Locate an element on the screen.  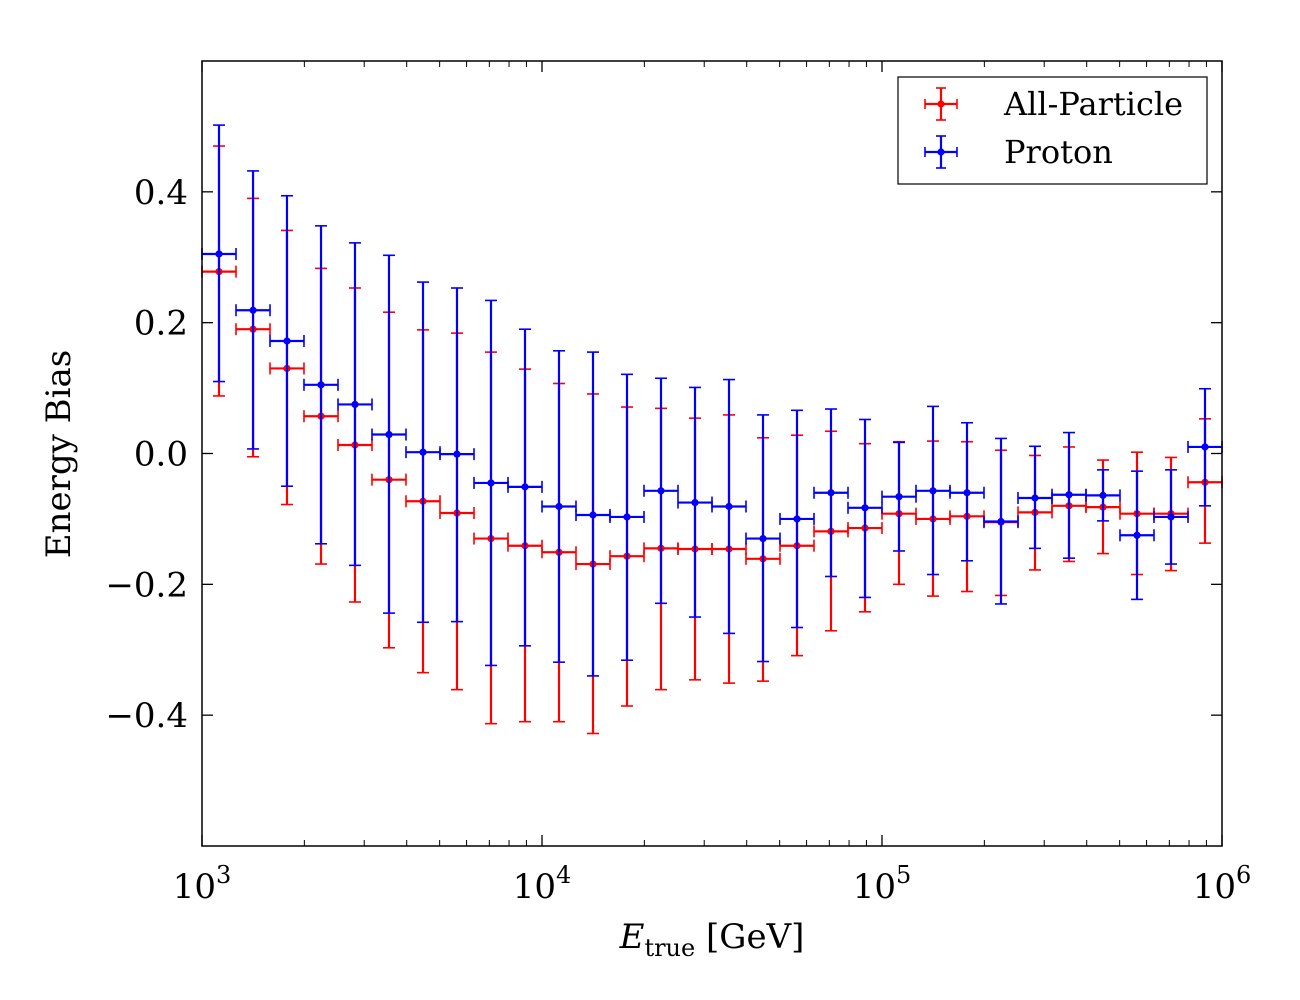
x-tick-exponent: 6 is located at coordinates (1243, 875).